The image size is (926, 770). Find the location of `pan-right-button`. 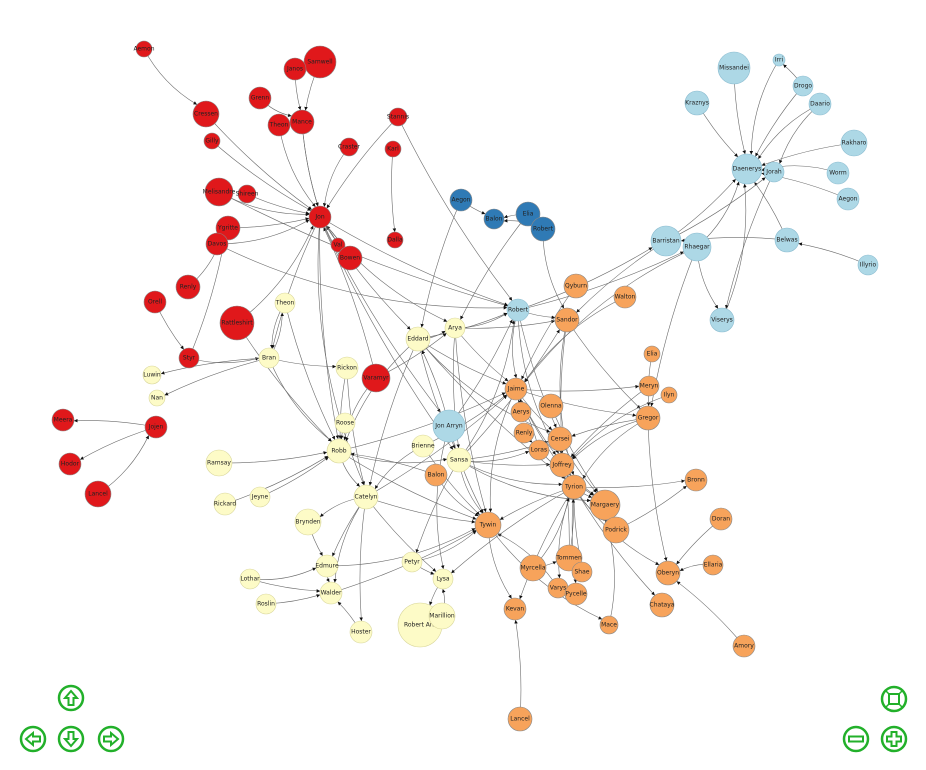

pan-right-button is located at coordinates (111, 739).